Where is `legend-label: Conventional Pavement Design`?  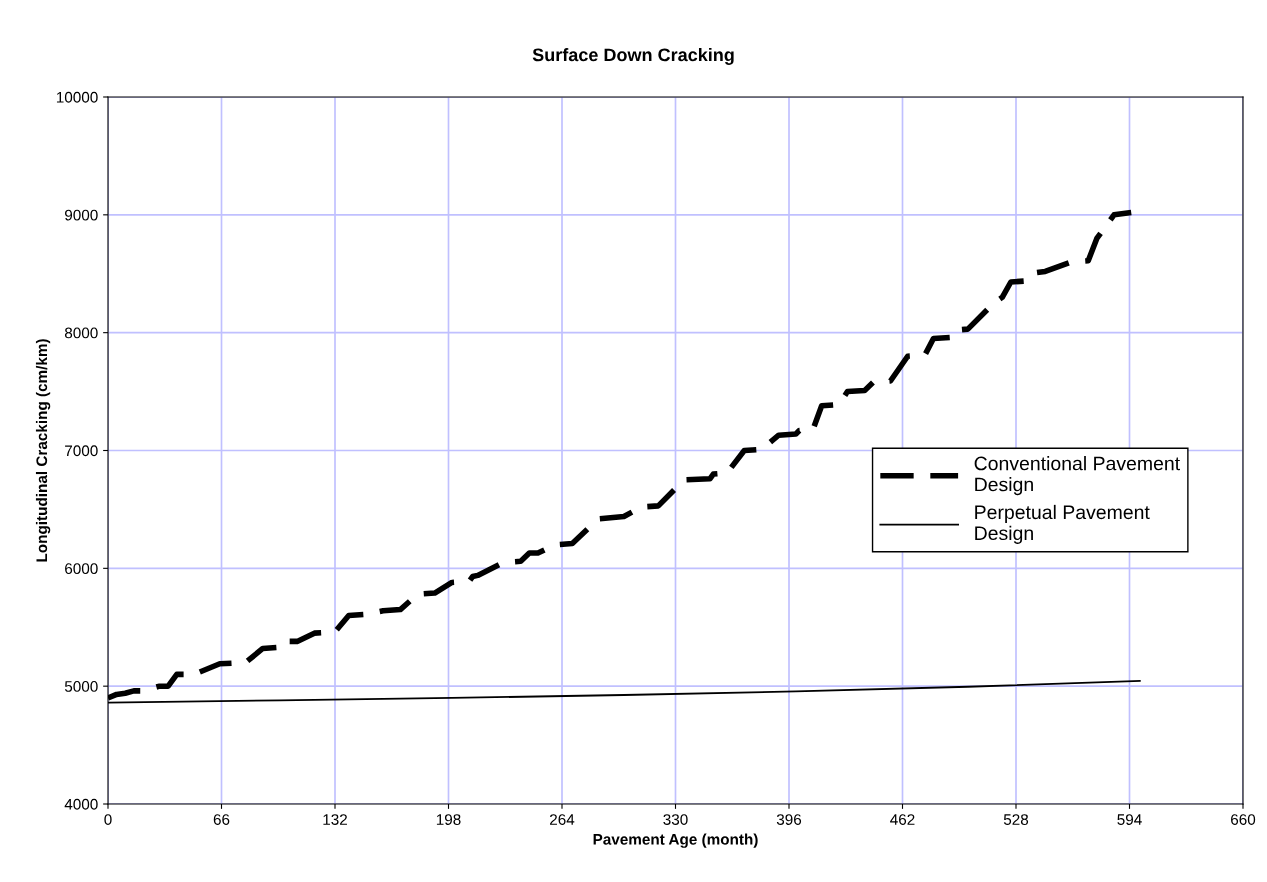
legend-label: Conventional Pavement Design is located at coordinates (1077, 476).